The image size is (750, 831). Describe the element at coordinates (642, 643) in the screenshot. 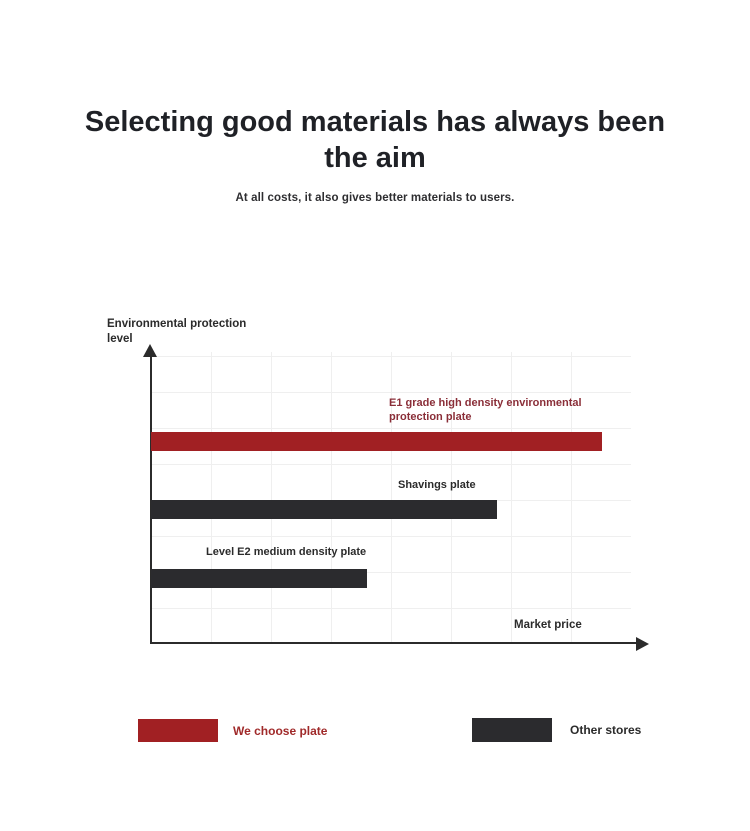

I see `x-axis-arrow-icon` at that location.